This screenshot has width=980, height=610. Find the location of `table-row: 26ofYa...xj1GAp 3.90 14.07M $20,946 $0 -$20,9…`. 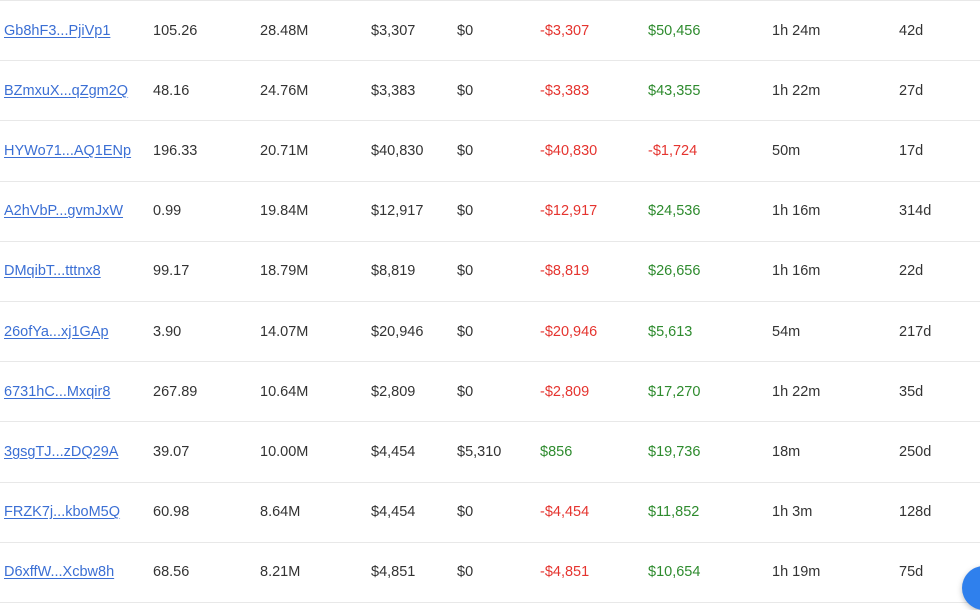

table-row: 26ofYa...xj1GAp 3.90 14.07M $20,946 $0 -$20,9… is located at coordinates (490, 332).